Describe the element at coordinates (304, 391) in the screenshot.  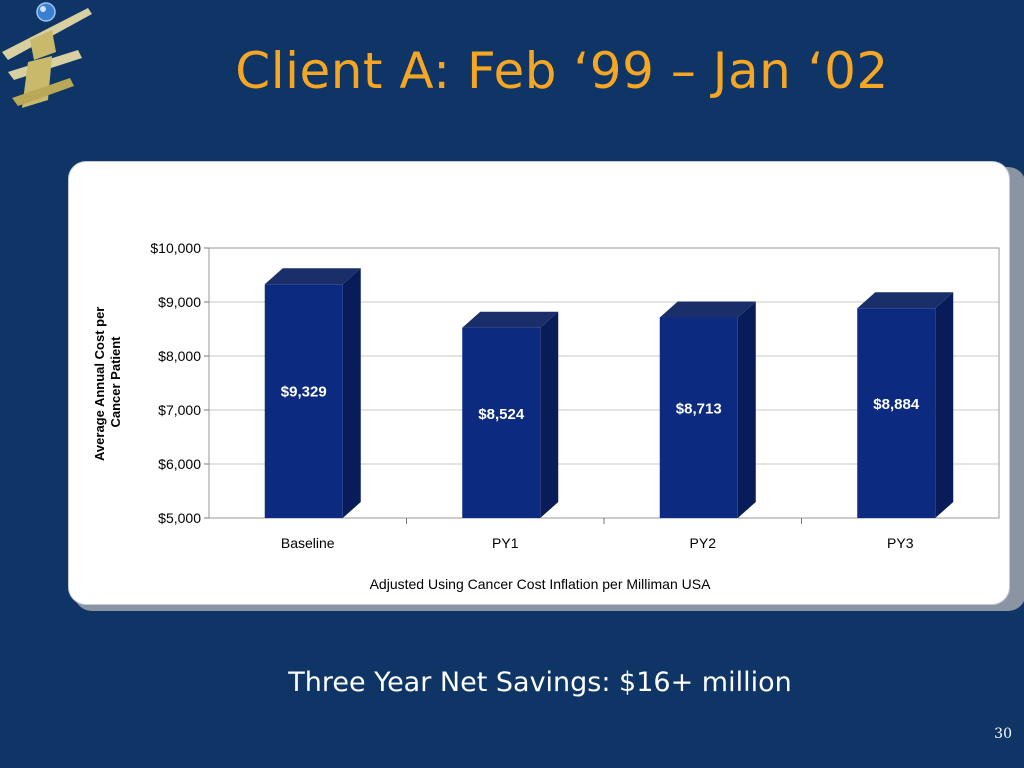
I see `data-label: $9,329` at that location.